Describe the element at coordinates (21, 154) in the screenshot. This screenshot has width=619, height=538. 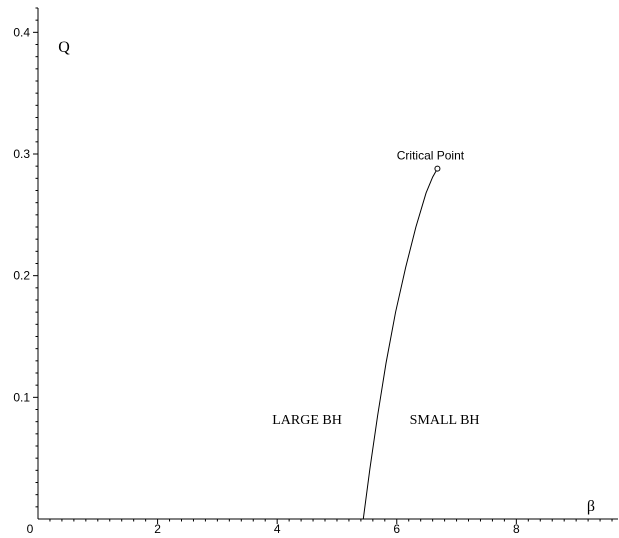
I see `y-tick-label: 0.3` at that location.